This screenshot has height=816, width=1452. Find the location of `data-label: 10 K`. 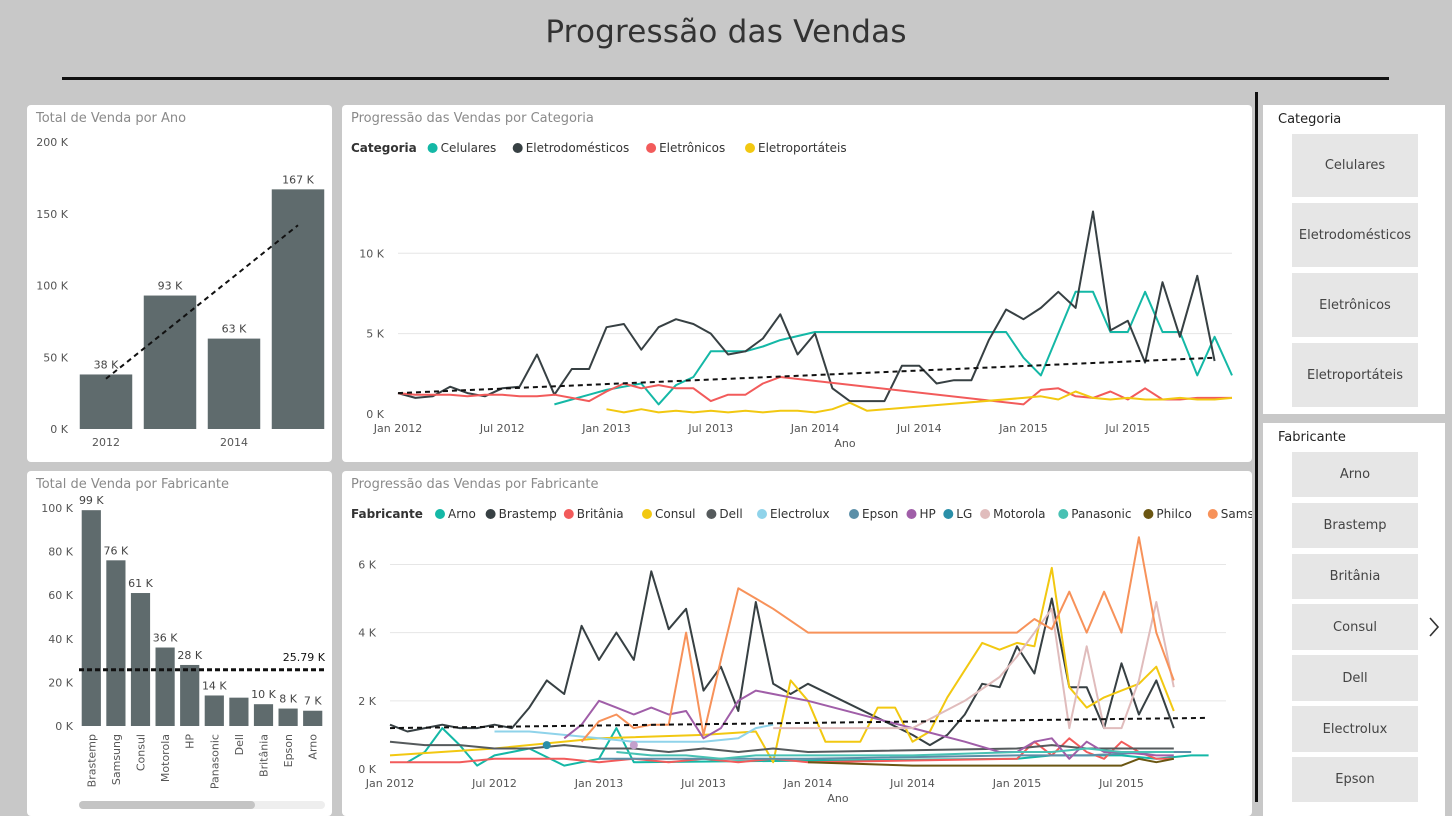

data-label: 10 K is located at coordinates (263, 694).